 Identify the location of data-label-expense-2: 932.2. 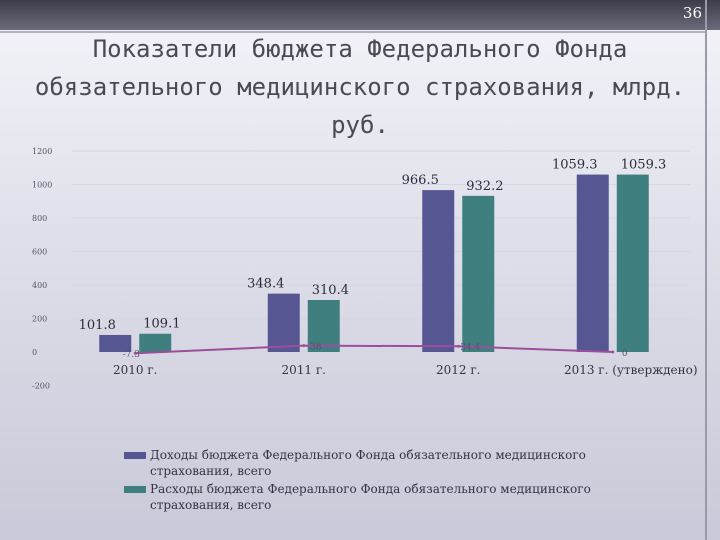
(484, 186).